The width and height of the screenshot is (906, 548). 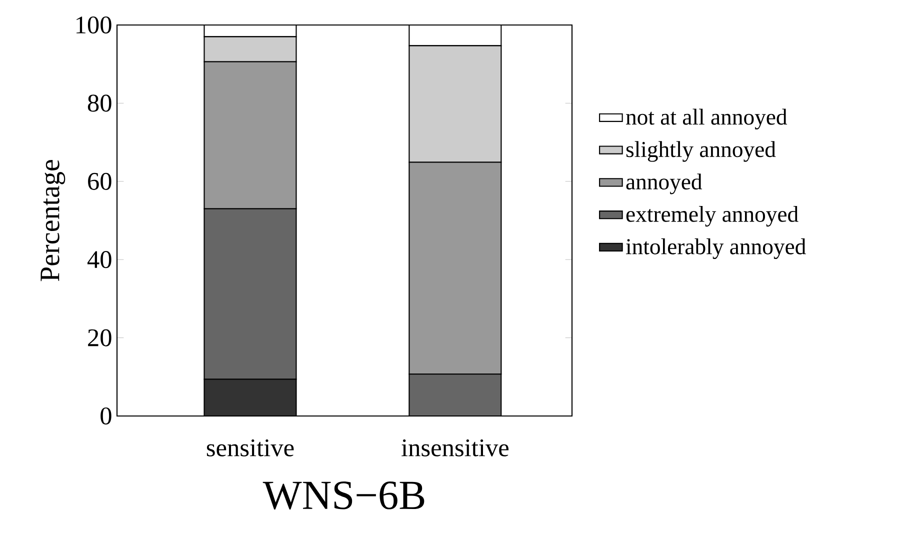 What do you see at coordinates (343, 496) in the screenshot?
I see `x-axis-title: WNS−6B` at bounding box center [343, 496].